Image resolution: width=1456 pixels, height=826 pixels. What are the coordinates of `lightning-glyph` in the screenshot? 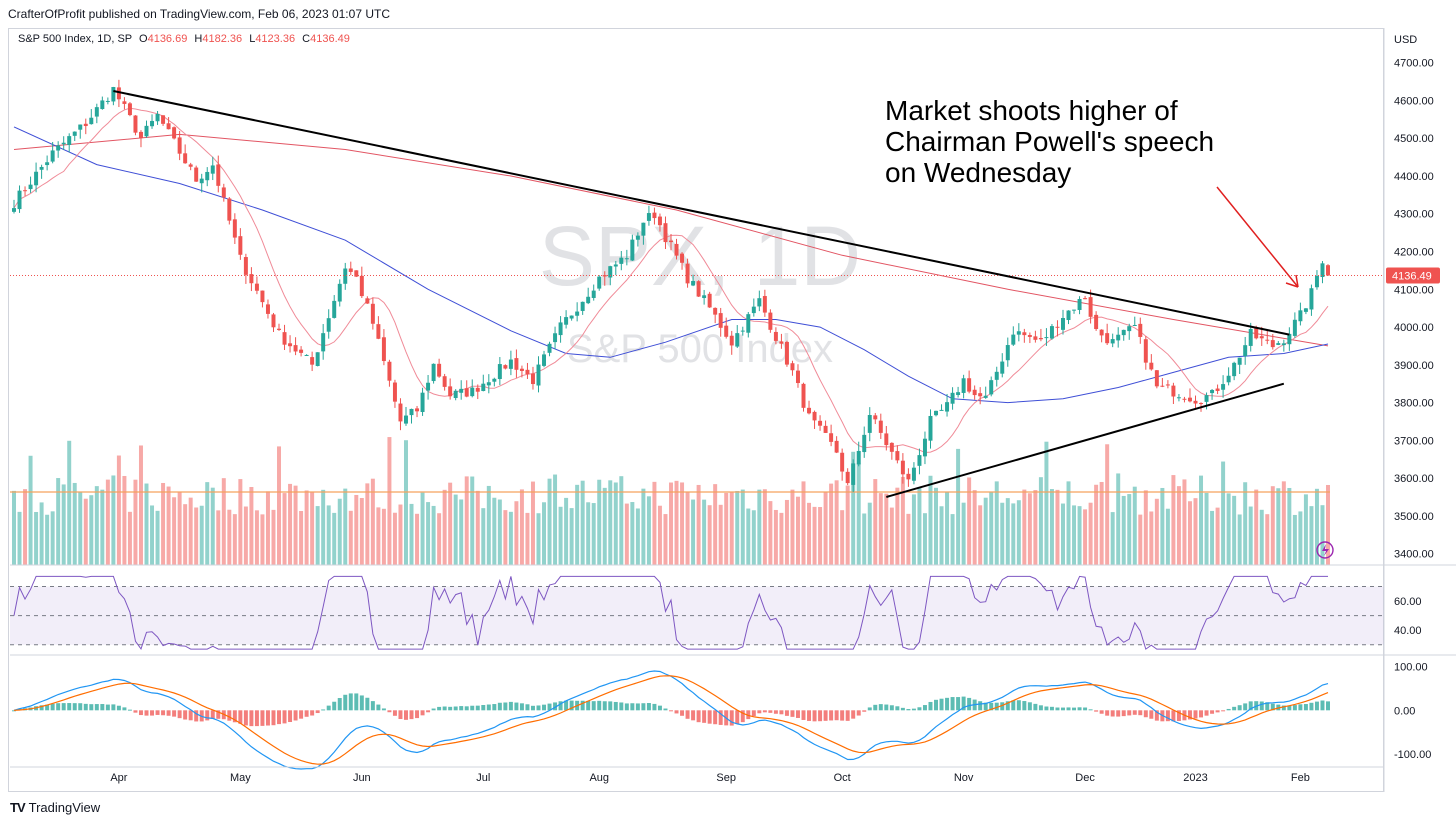 It's located at (1325, 550).